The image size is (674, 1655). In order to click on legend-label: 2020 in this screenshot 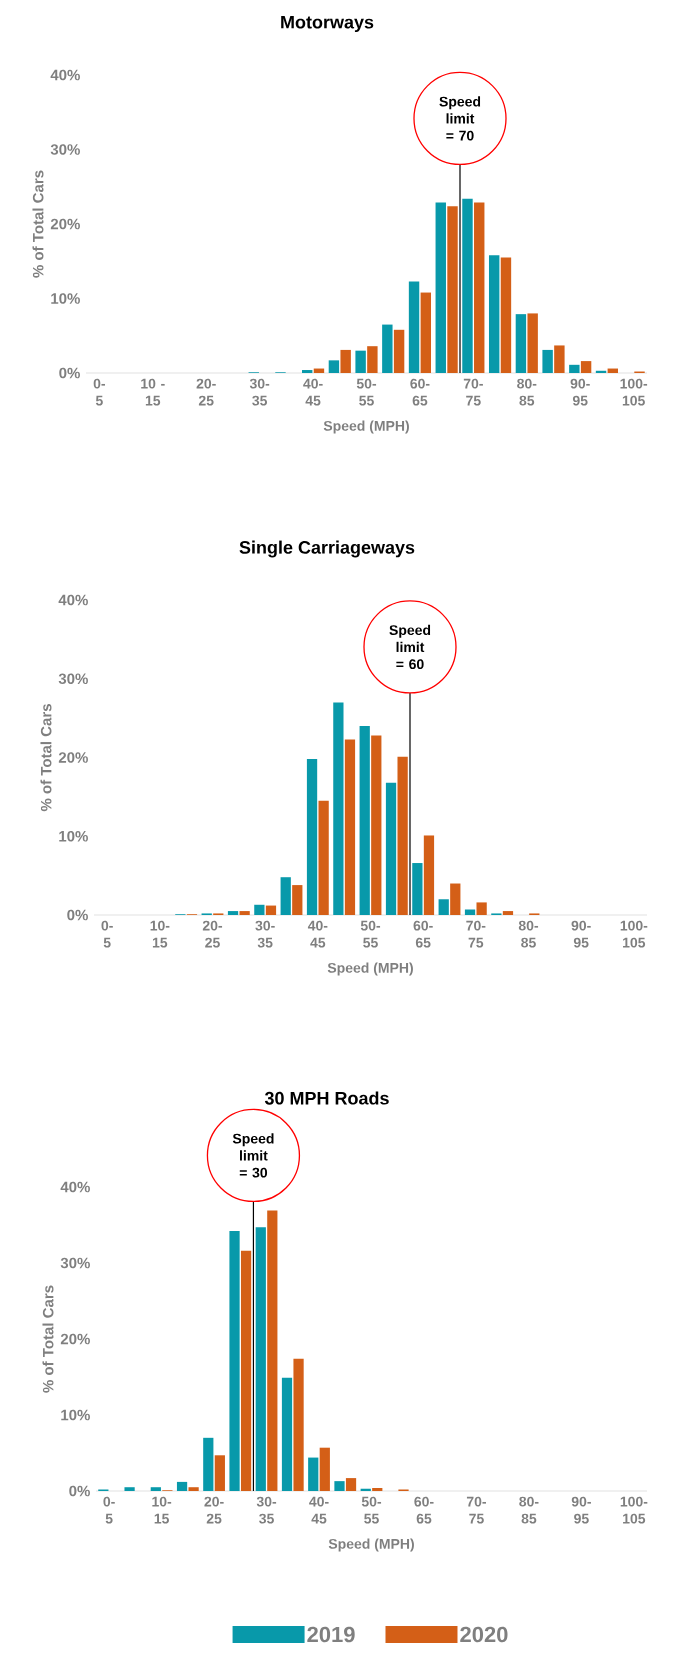, I will do `click(484, 1634)`.